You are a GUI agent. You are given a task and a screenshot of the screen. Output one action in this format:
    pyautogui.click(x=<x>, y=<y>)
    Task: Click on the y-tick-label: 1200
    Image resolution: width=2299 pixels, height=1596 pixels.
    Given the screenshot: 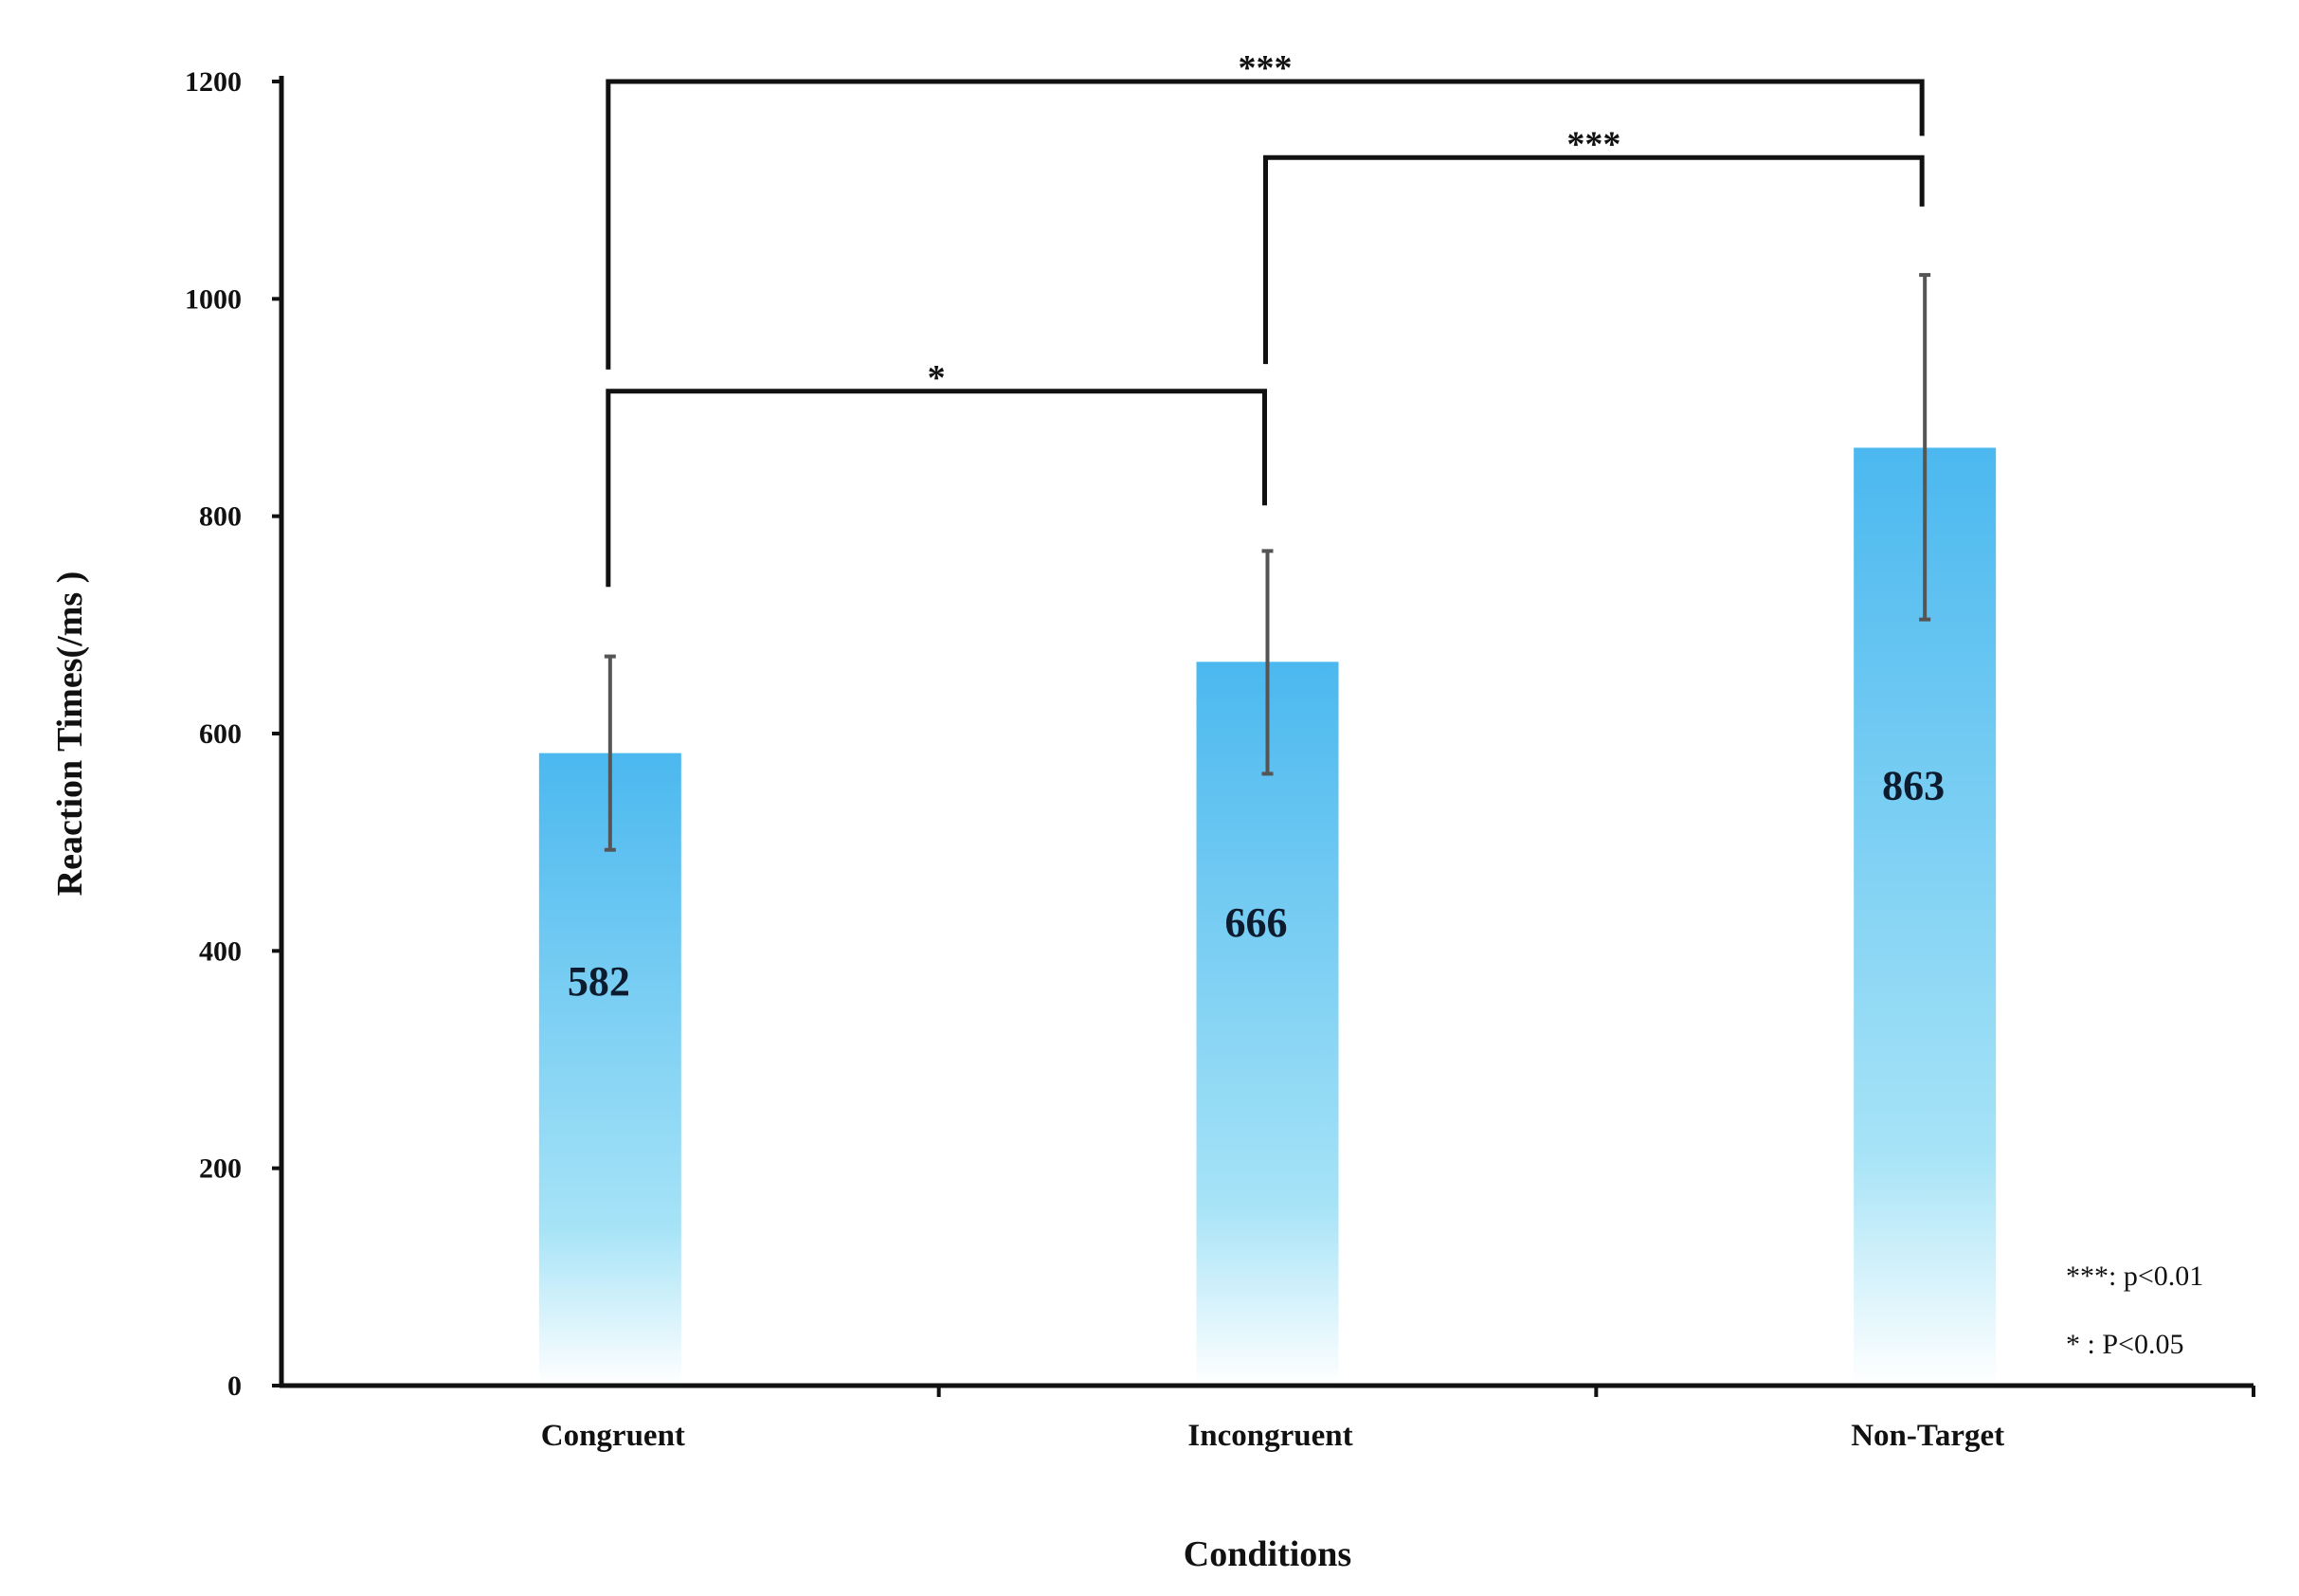 What is the action you would take?
    pyautogui.click(x=214, y=82)
    